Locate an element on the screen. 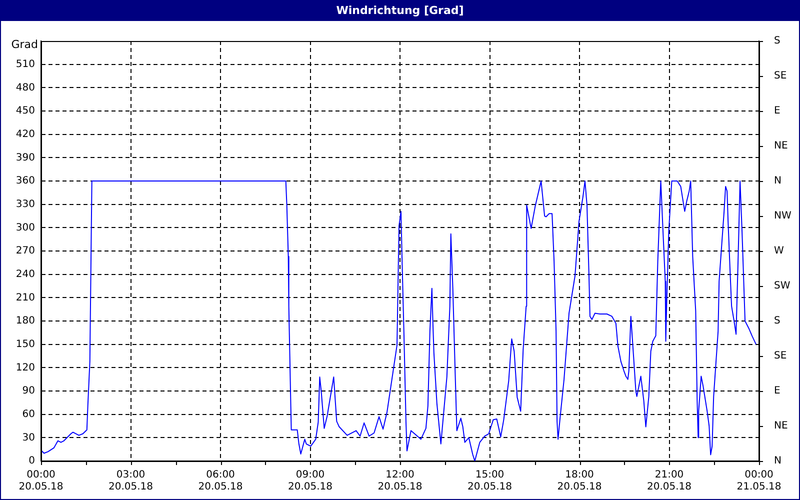  y-tick-label: 0 is located at coordinates (31, 461).